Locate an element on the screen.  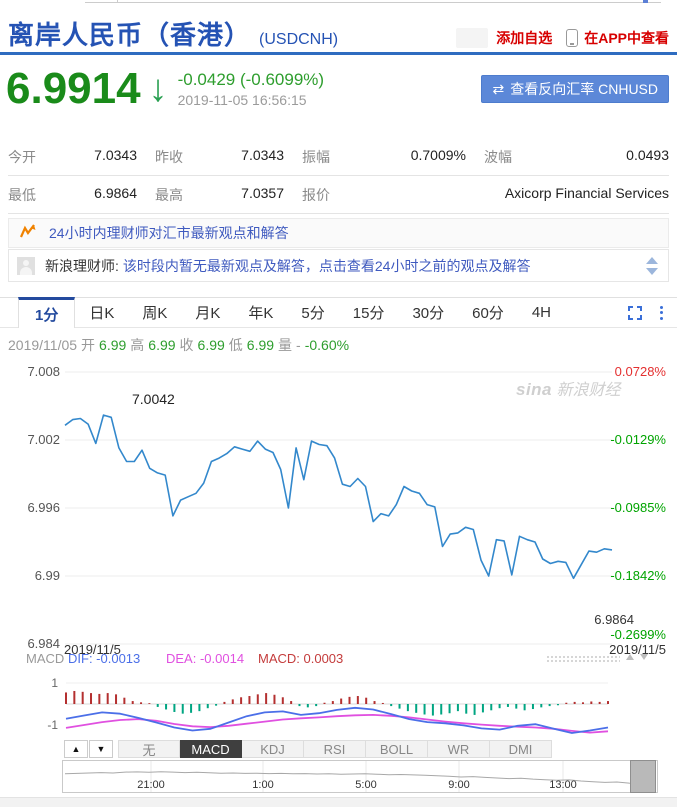
indicator-tab-WR: WR is located at coordinates (459, 749).